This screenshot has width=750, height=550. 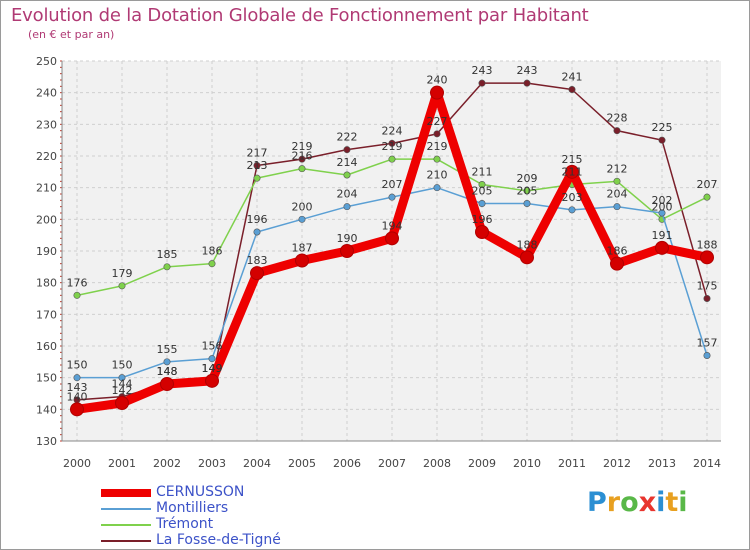 I want to click on y-tick-label: 170, so click(x=46, y=314).